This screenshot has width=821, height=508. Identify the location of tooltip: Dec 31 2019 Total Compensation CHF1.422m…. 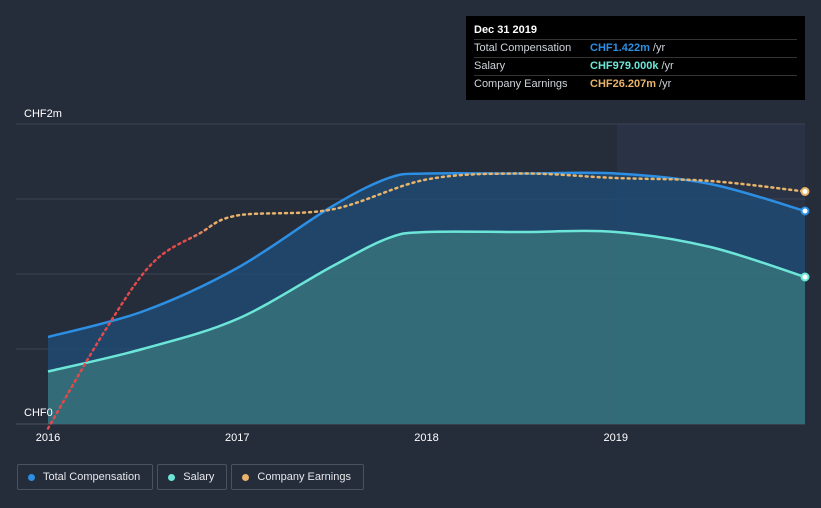
(635, 58).